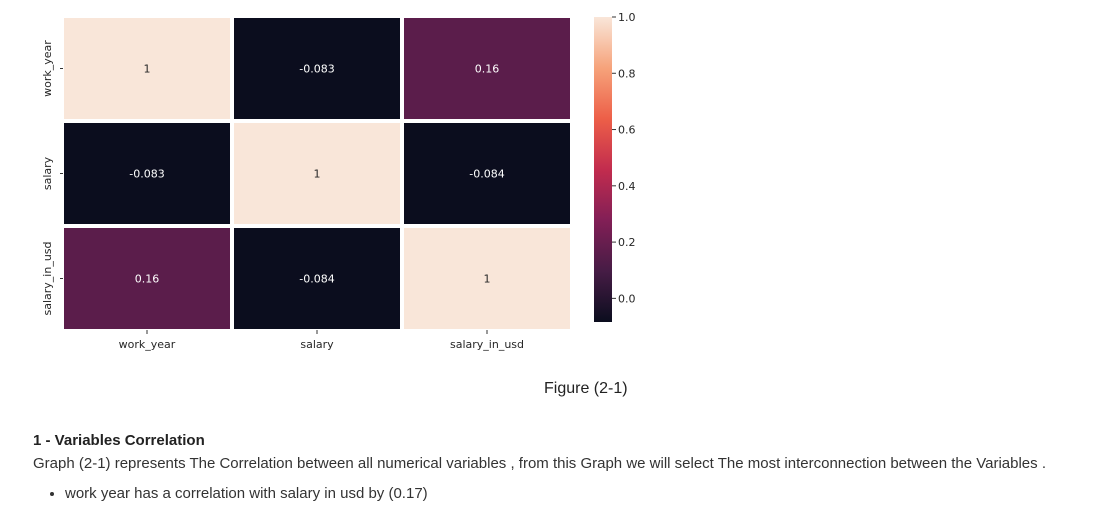 The image size is (1115, 523). I want to click on section-title: 1 - Variables Correlation, so click(119, 440).